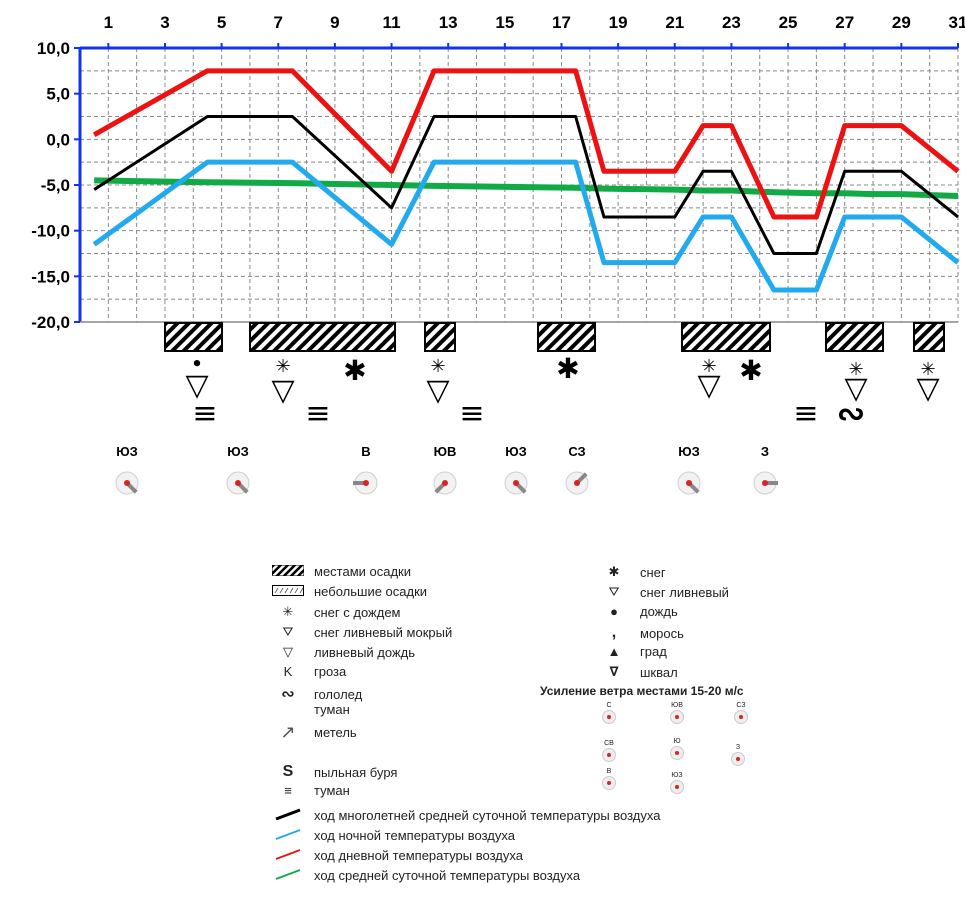 The height and width of the screenshot is (915, 965). I want to click on wind-mini-w: З, so click(738, 755).